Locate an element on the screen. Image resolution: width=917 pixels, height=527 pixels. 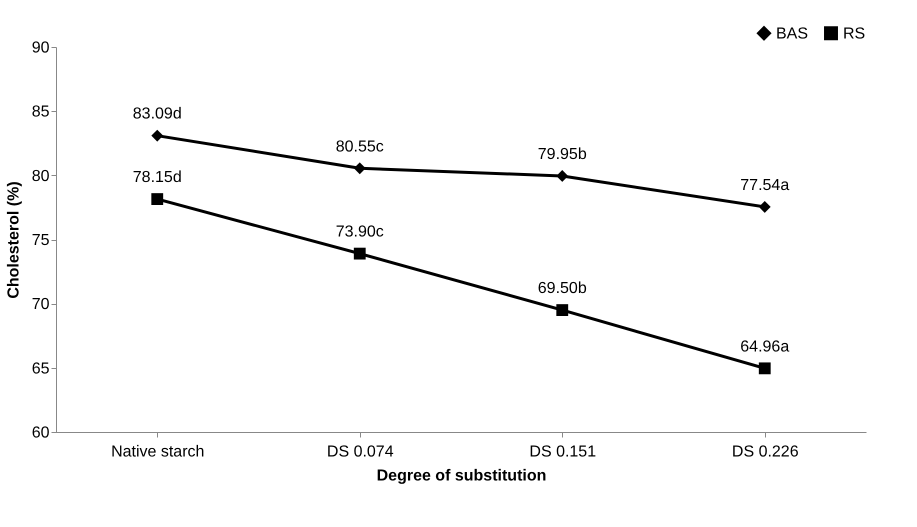
x-axis-title: Degree of substitution is located at coordinates (461, 476).